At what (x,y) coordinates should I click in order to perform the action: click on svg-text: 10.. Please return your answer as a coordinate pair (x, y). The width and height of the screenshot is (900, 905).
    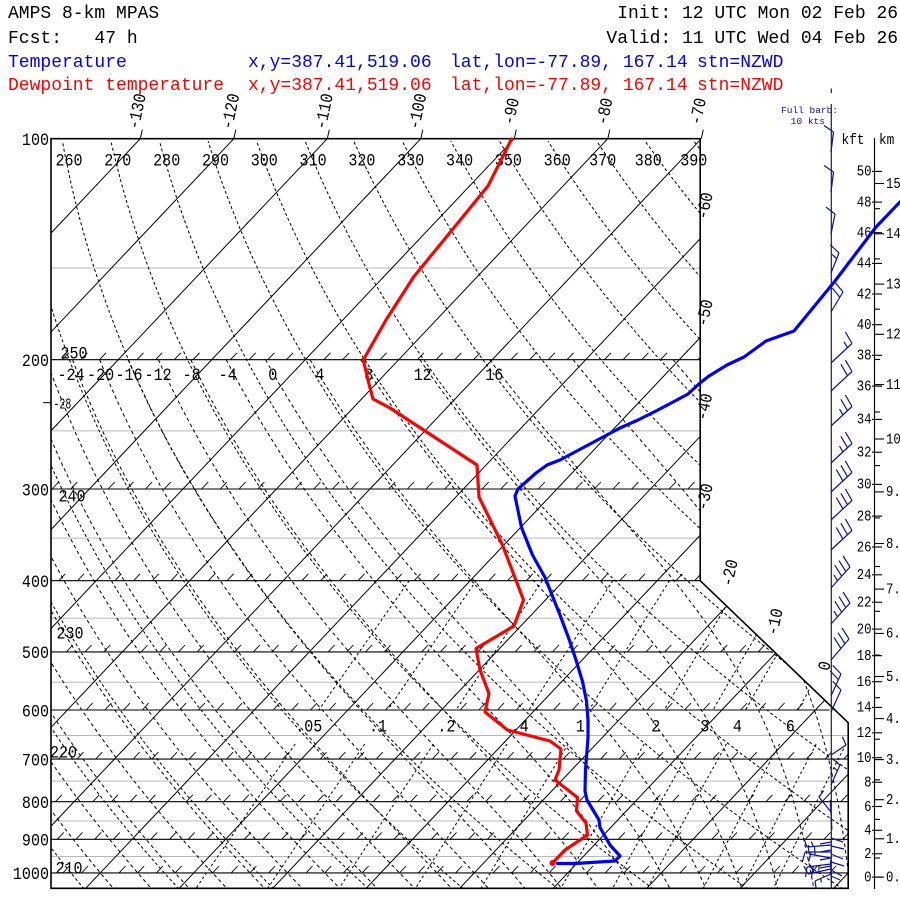
    Looking at the image, I should click on (893, 441).